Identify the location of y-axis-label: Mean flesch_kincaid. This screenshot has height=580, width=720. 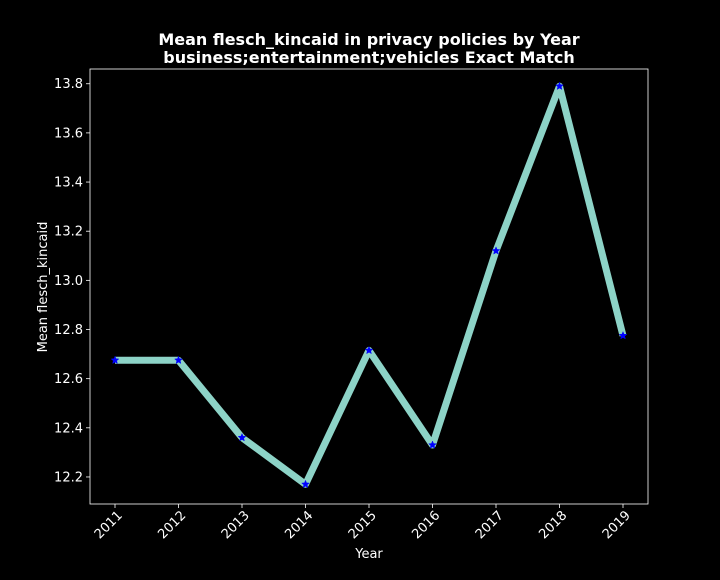
(43, 287).